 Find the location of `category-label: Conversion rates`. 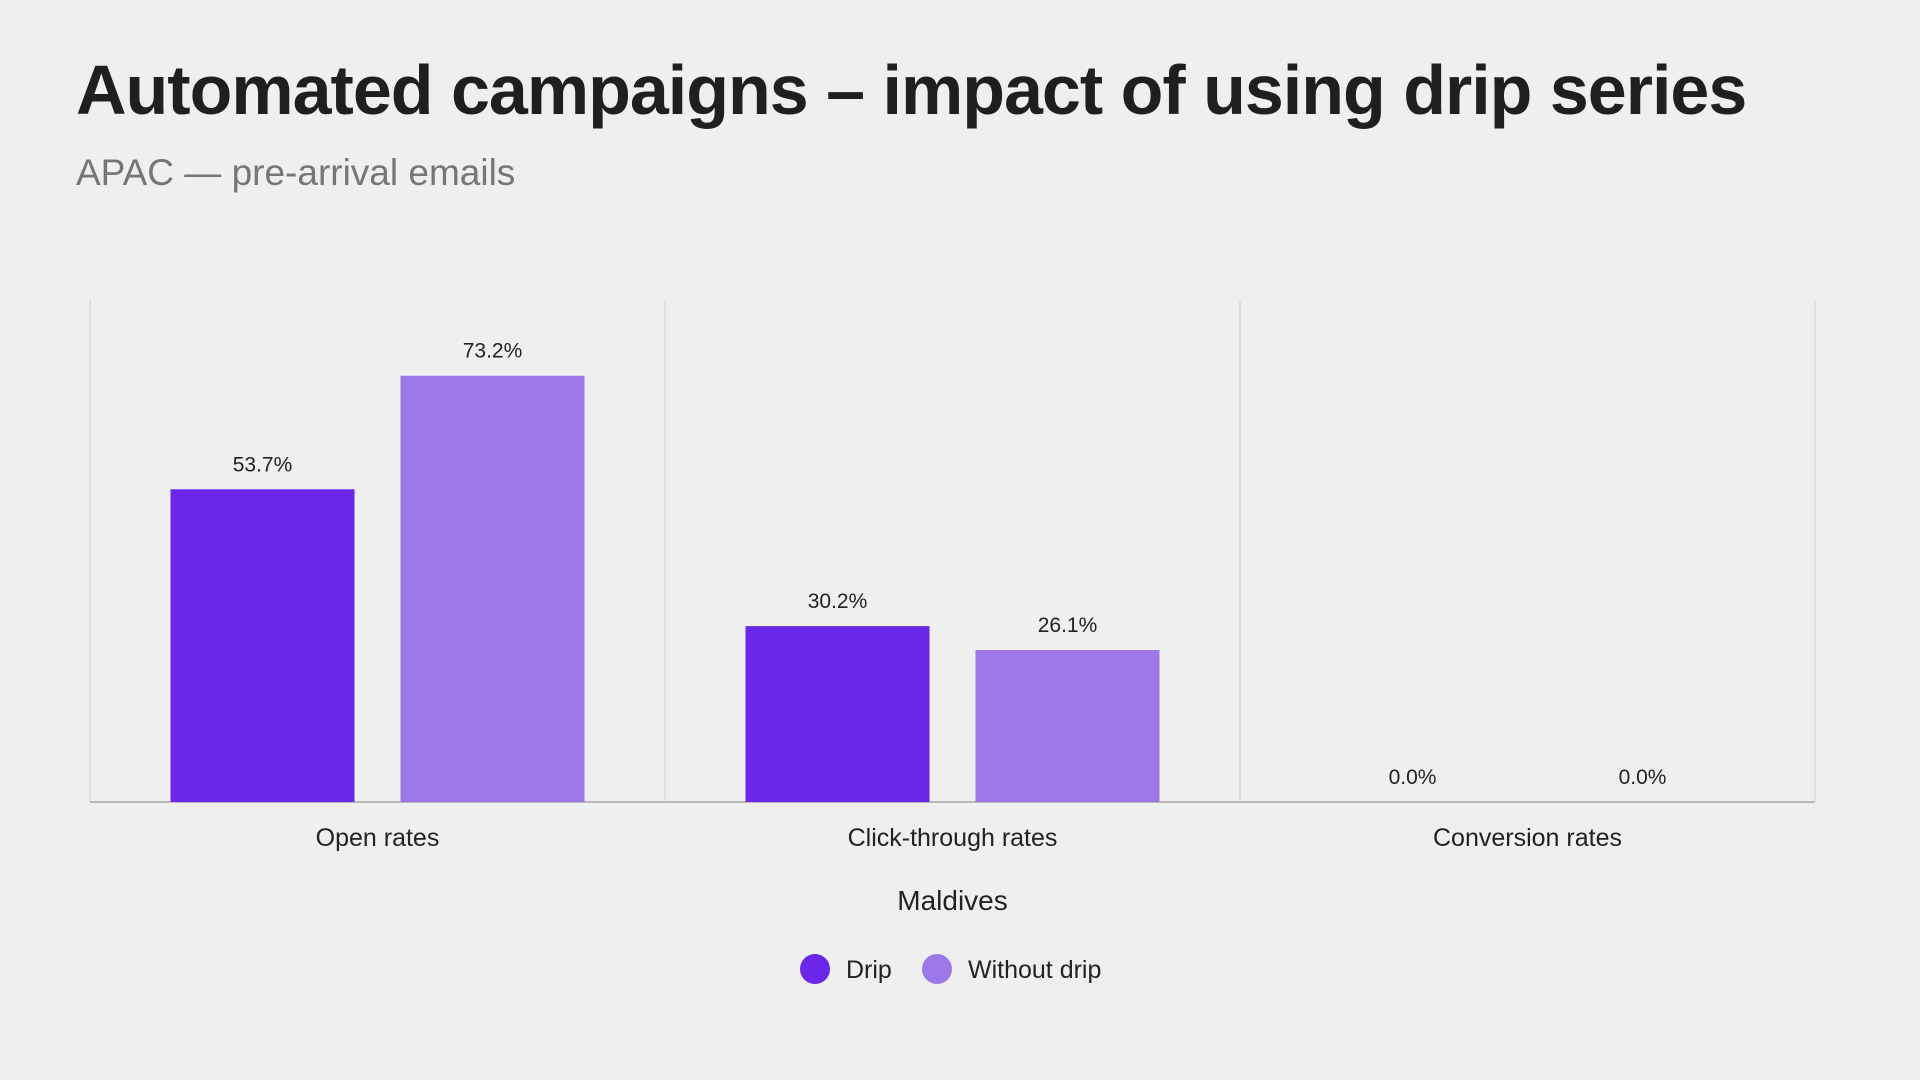

category-label: Conversion rates is located at coordinates (1527, 838).